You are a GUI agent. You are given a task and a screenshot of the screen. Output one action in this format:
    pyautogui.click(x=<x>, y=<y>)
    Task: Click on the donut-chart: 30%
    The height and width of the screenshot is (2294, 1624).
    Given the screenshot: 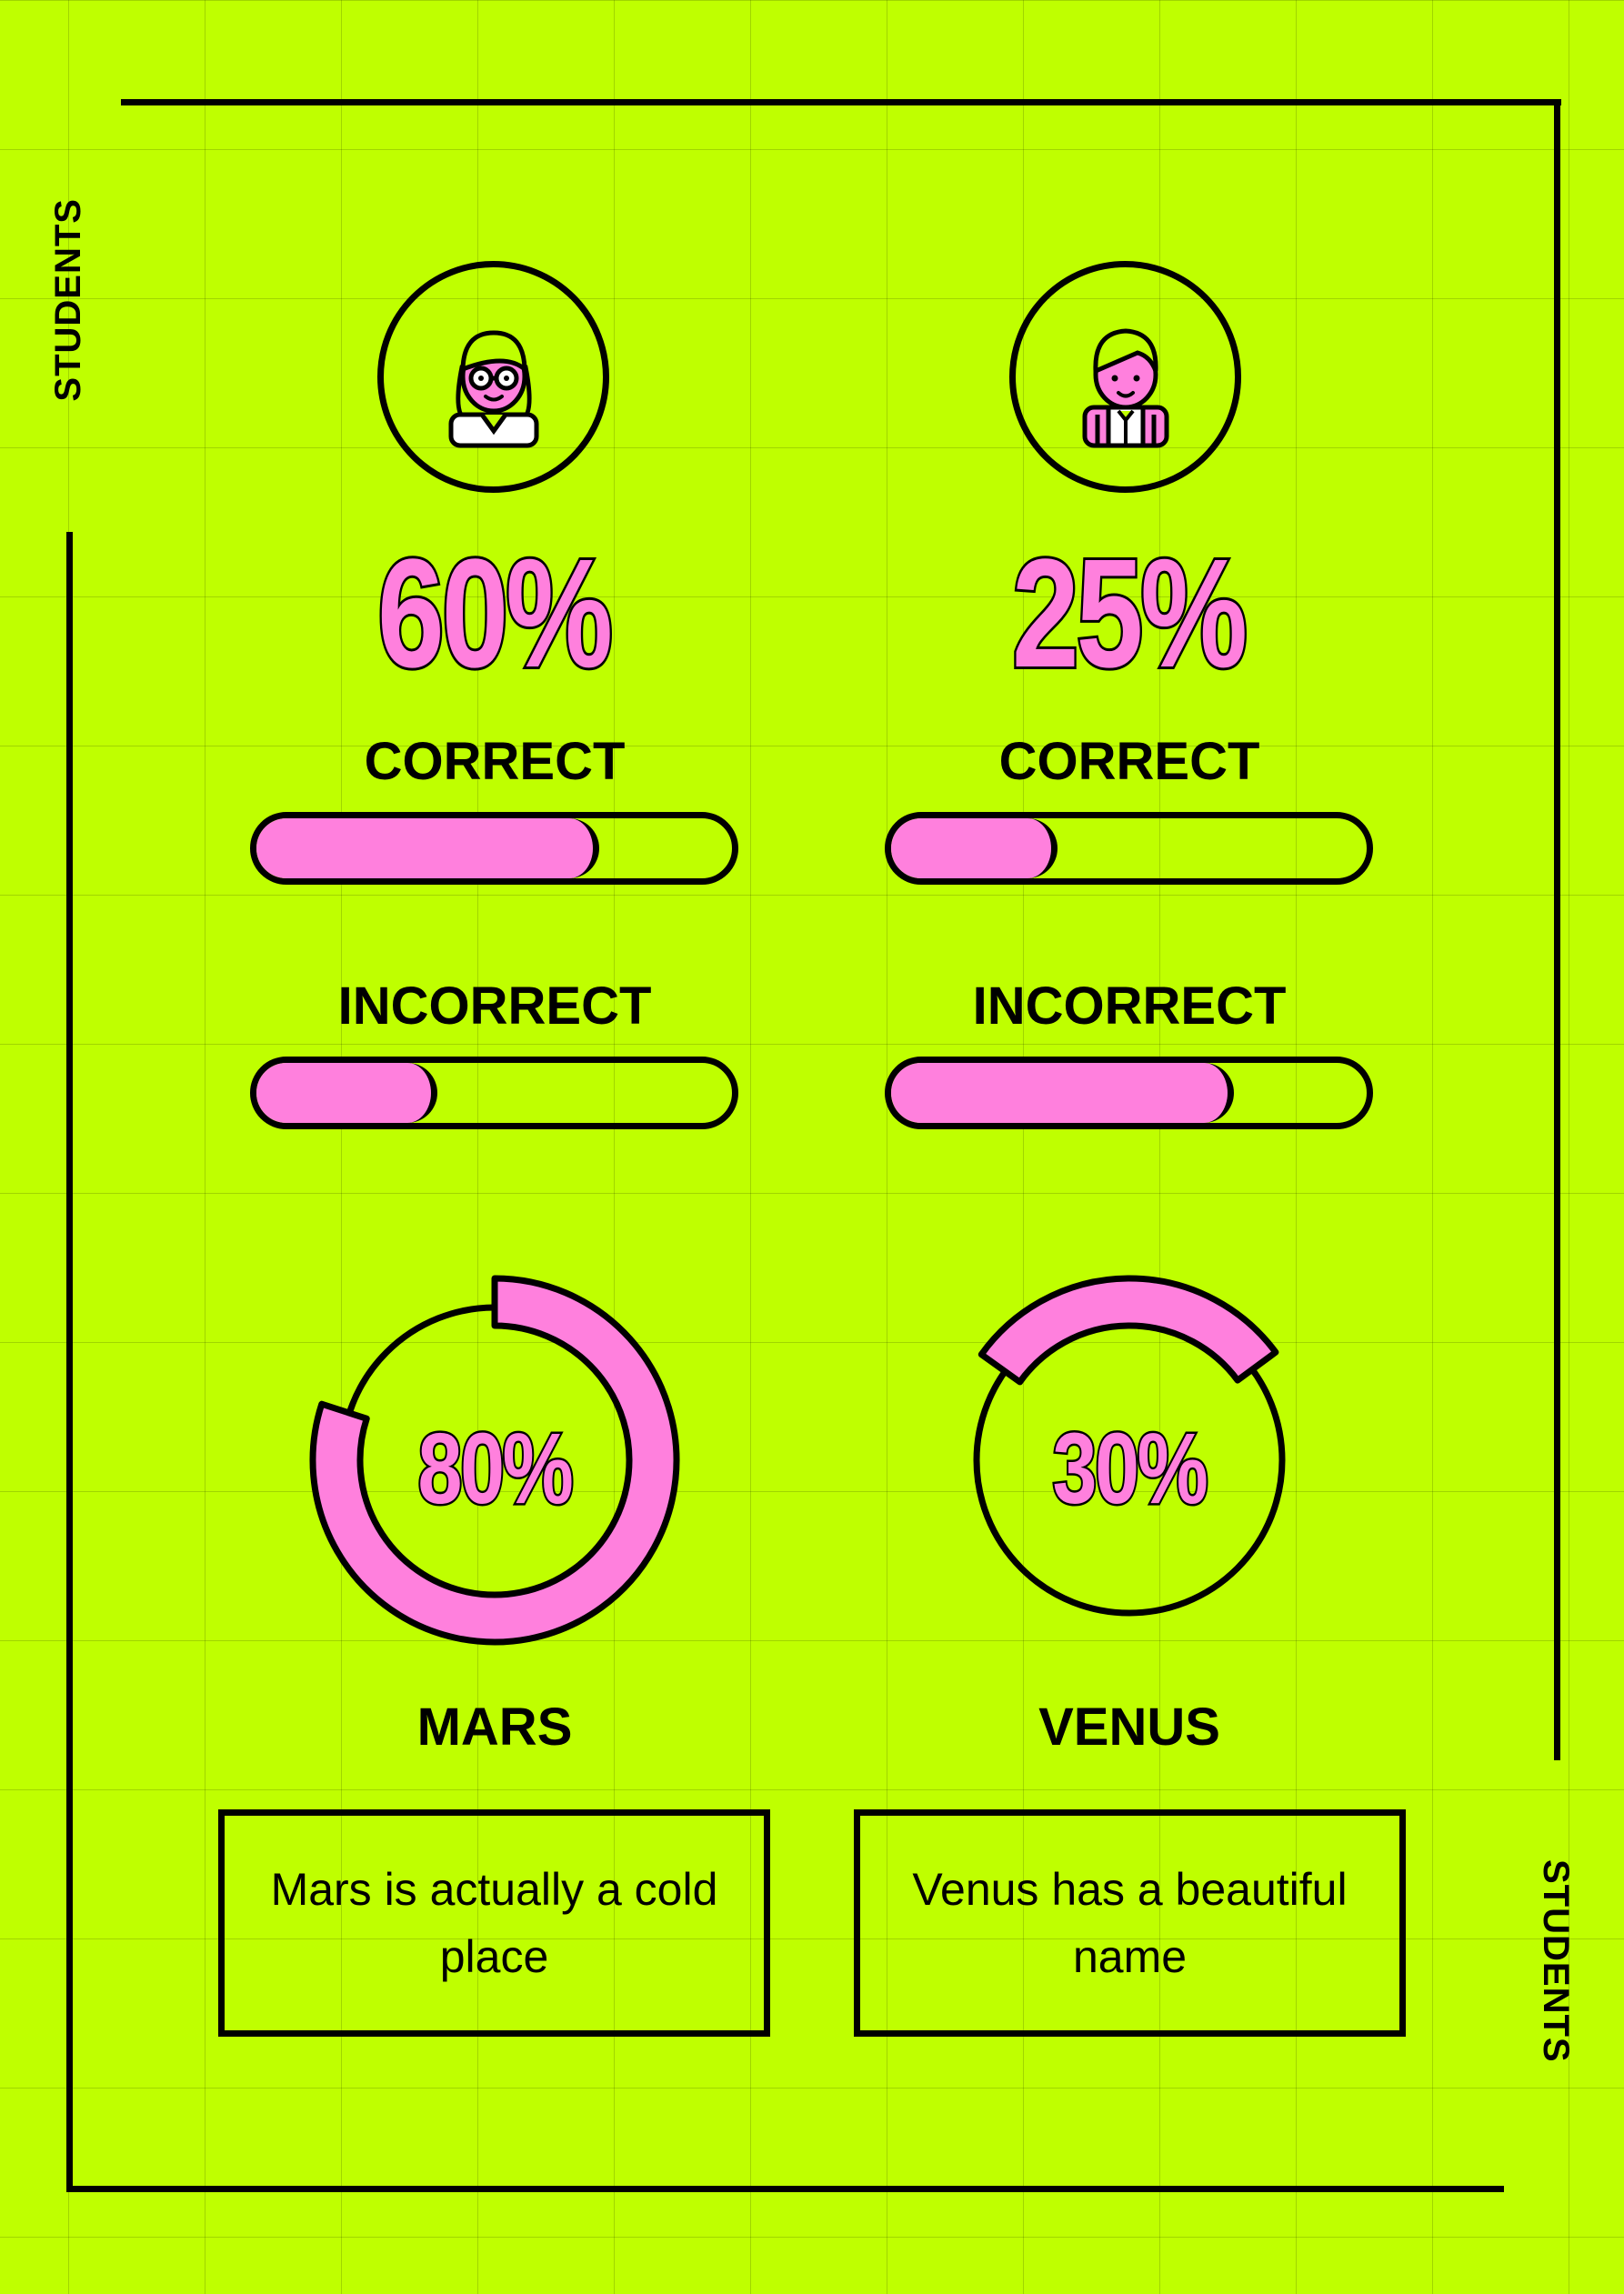 What is the action you would take?
    pyautogui.click(x=1129, y=1446)
    